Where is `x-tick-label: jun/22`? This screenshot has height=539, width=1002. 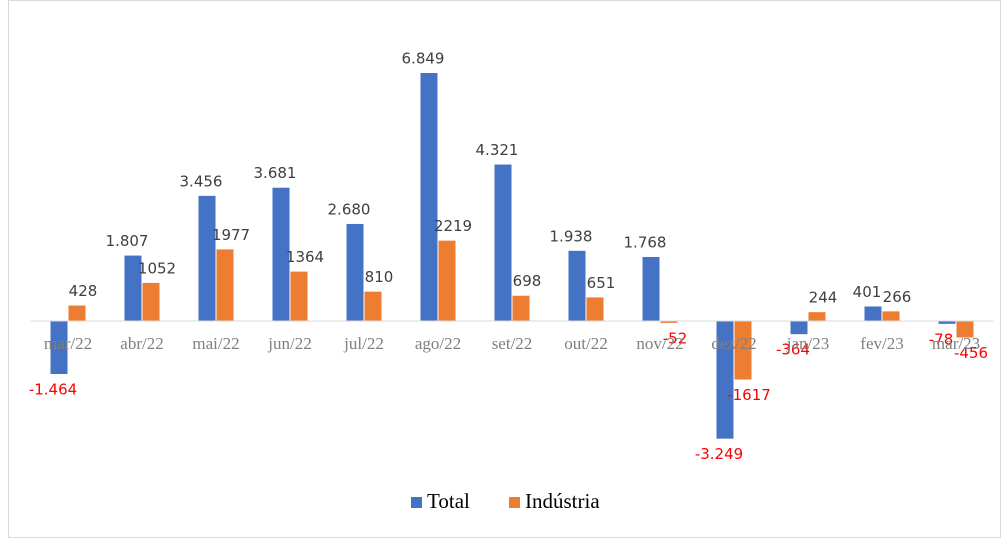
x-tick-label: jun/22 is located at coordinates (289, 343).